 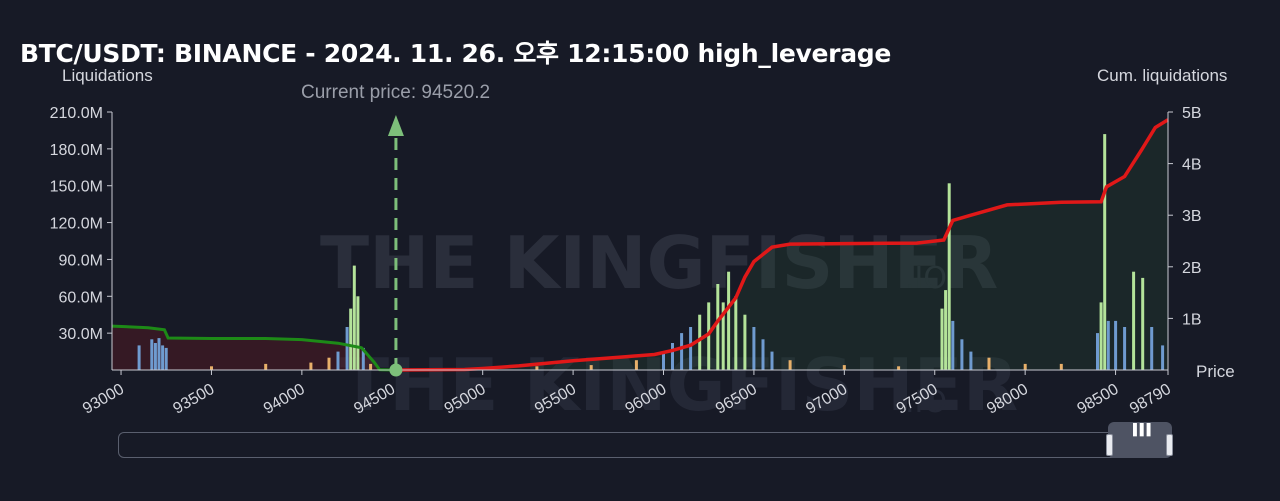 What do you see at coordinates (926, 402) in the screenshot?
I see `watermark-suffix-2: .IO` at bounding box center [926, 402].